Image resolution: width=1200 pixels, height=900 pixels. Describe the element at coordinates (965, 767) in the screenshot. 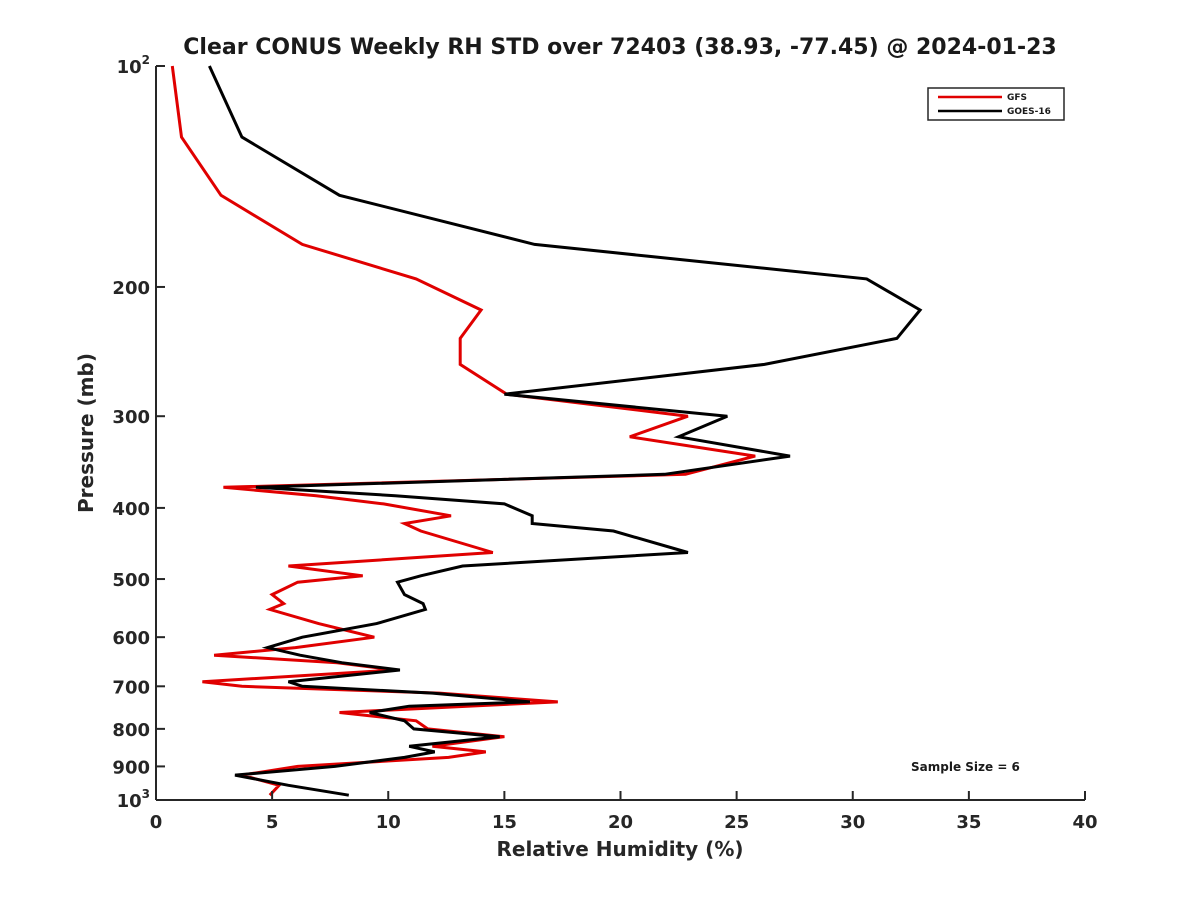

I see `sample-size-annotation: Sample Size = 6` at that location.